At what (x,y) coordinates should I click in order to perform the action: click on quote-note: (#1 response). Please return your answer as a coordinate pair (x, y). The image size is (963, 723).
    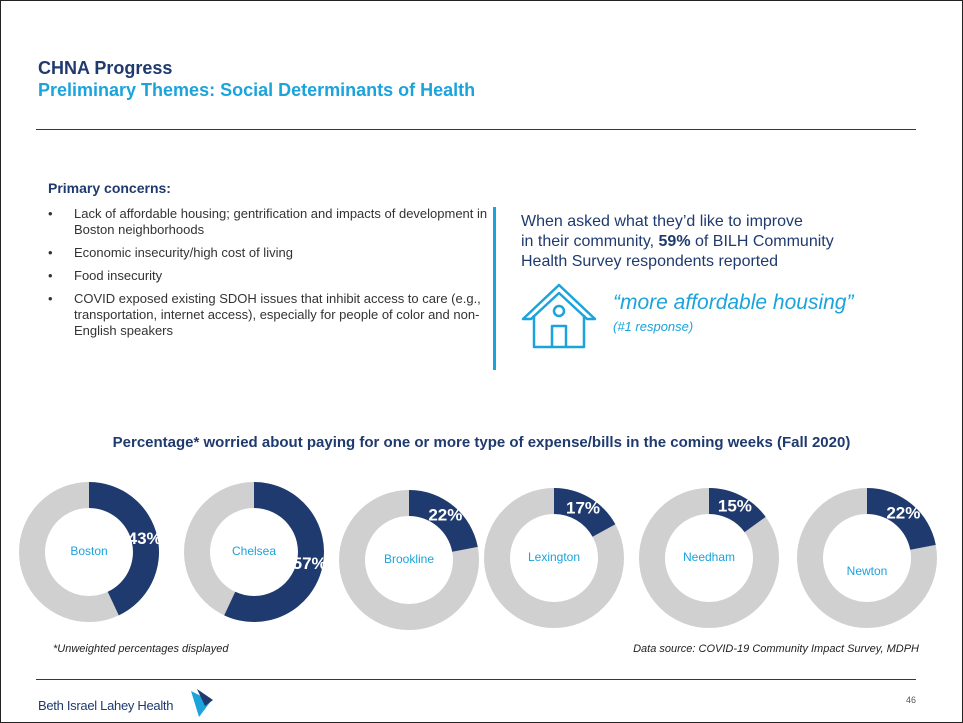
    Looking at the image, I should click on (653, 326).